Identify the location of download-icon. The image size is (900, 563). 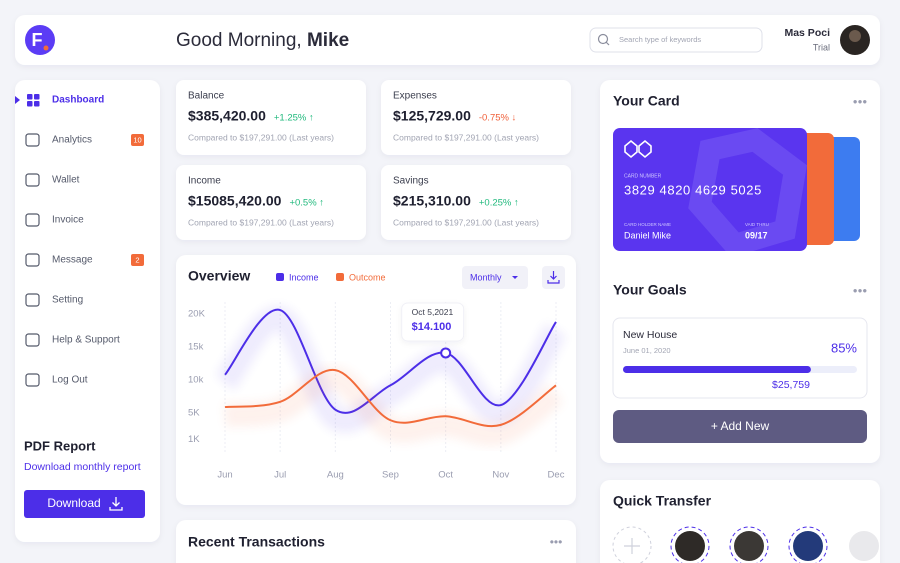
(116, 504).